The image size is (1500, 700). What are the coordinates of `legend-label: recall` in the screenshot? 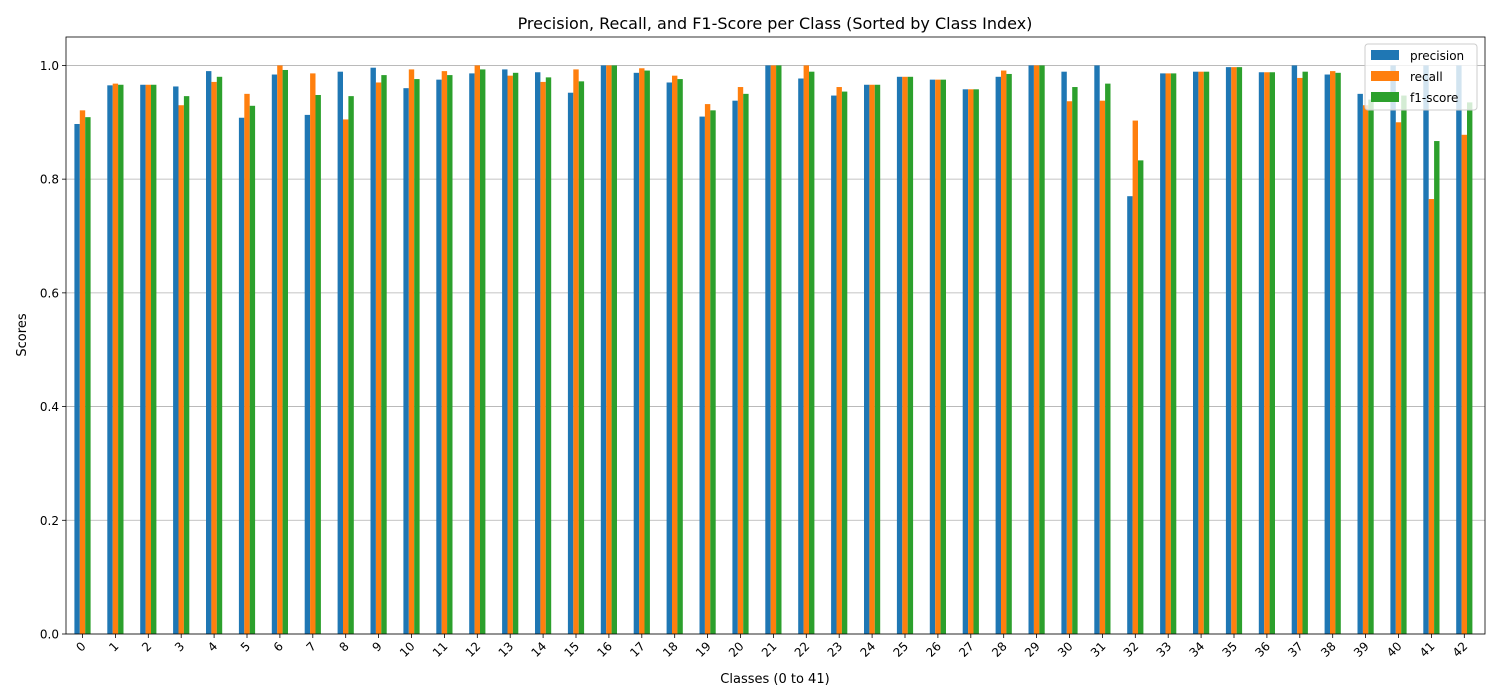 It's located at (1426, 77).